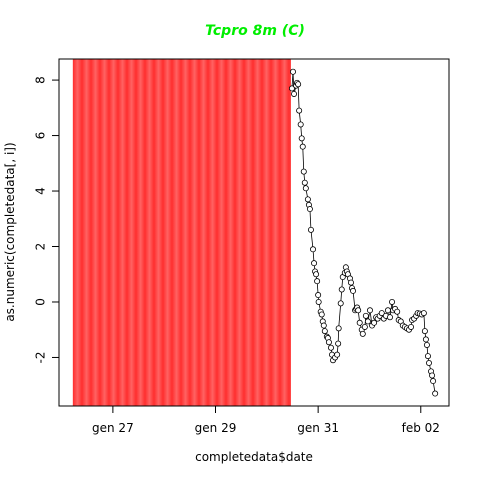 The width and height of the screenshot is (480, 484). Describe the element at coordinates (41, 247) in the screenshot. I see `y-tick-label: 2` at that location.